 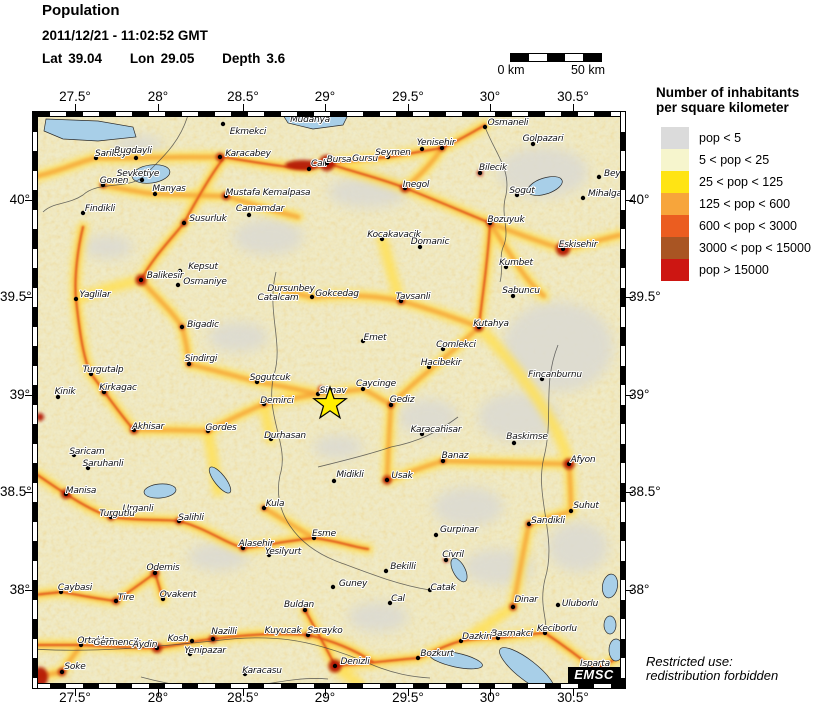 What do you see at coordinates (493, 168) in the screenshot?
I see `town-label-bilecik: Bilecik` at bounding box center [493, 168].